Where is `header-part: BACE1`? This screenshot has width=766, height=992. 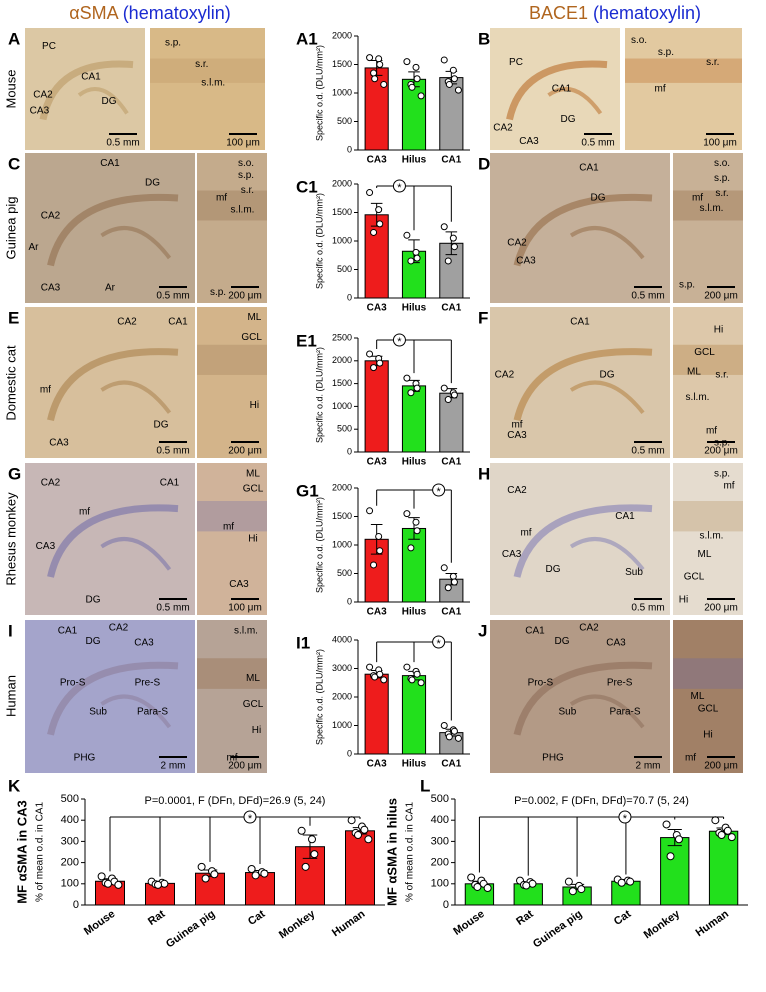
header-part: BACE1 is located at coordinates (558, 13).